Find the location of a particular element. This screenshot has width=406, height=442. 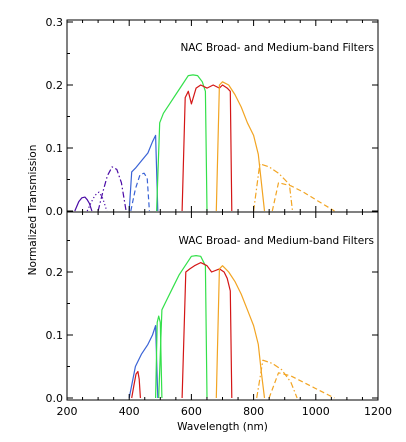

x-tick-label: 600 is located at coordinates (191, 411).